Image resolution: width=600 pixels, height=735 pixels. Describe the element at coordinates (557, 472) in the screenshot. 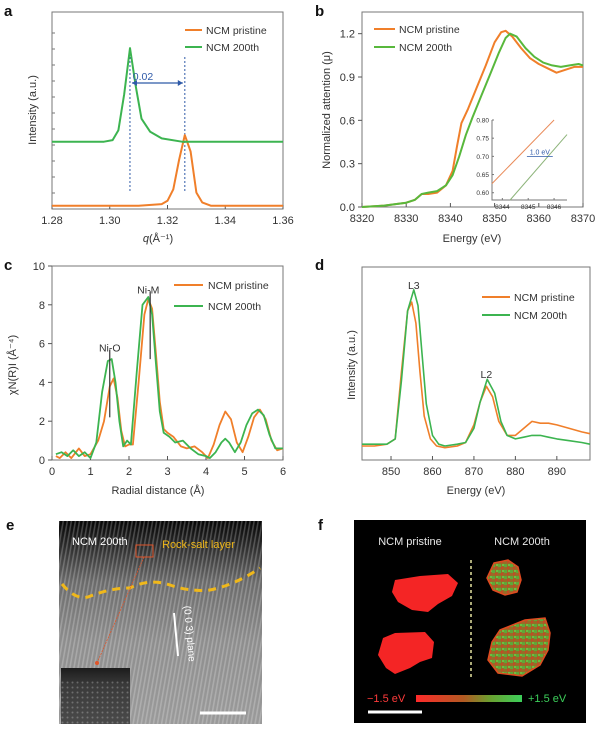

I see `x-tick-label: 890` at that location.